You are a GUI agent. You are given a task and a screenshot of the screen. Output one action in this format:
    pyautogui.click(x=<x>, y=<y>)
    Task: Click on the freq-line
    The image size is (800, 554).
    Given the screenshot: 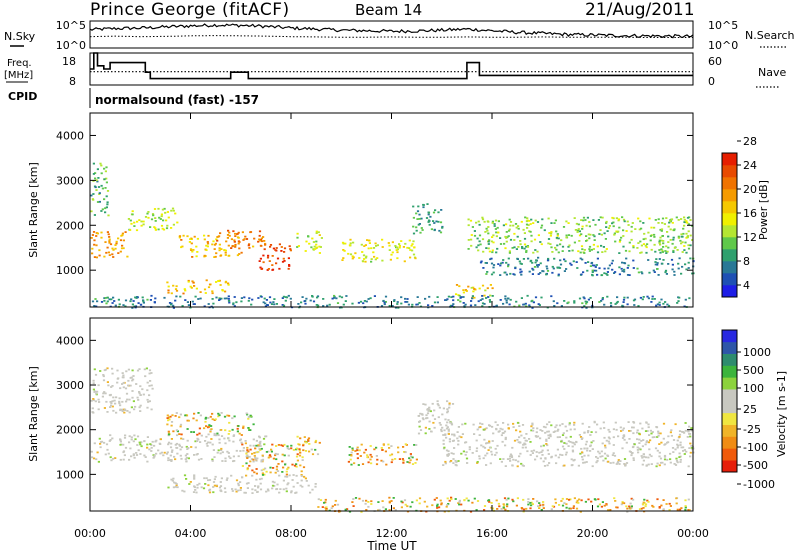 What is the action you would take?
    pyautogui.click(x=391, y=66)
    